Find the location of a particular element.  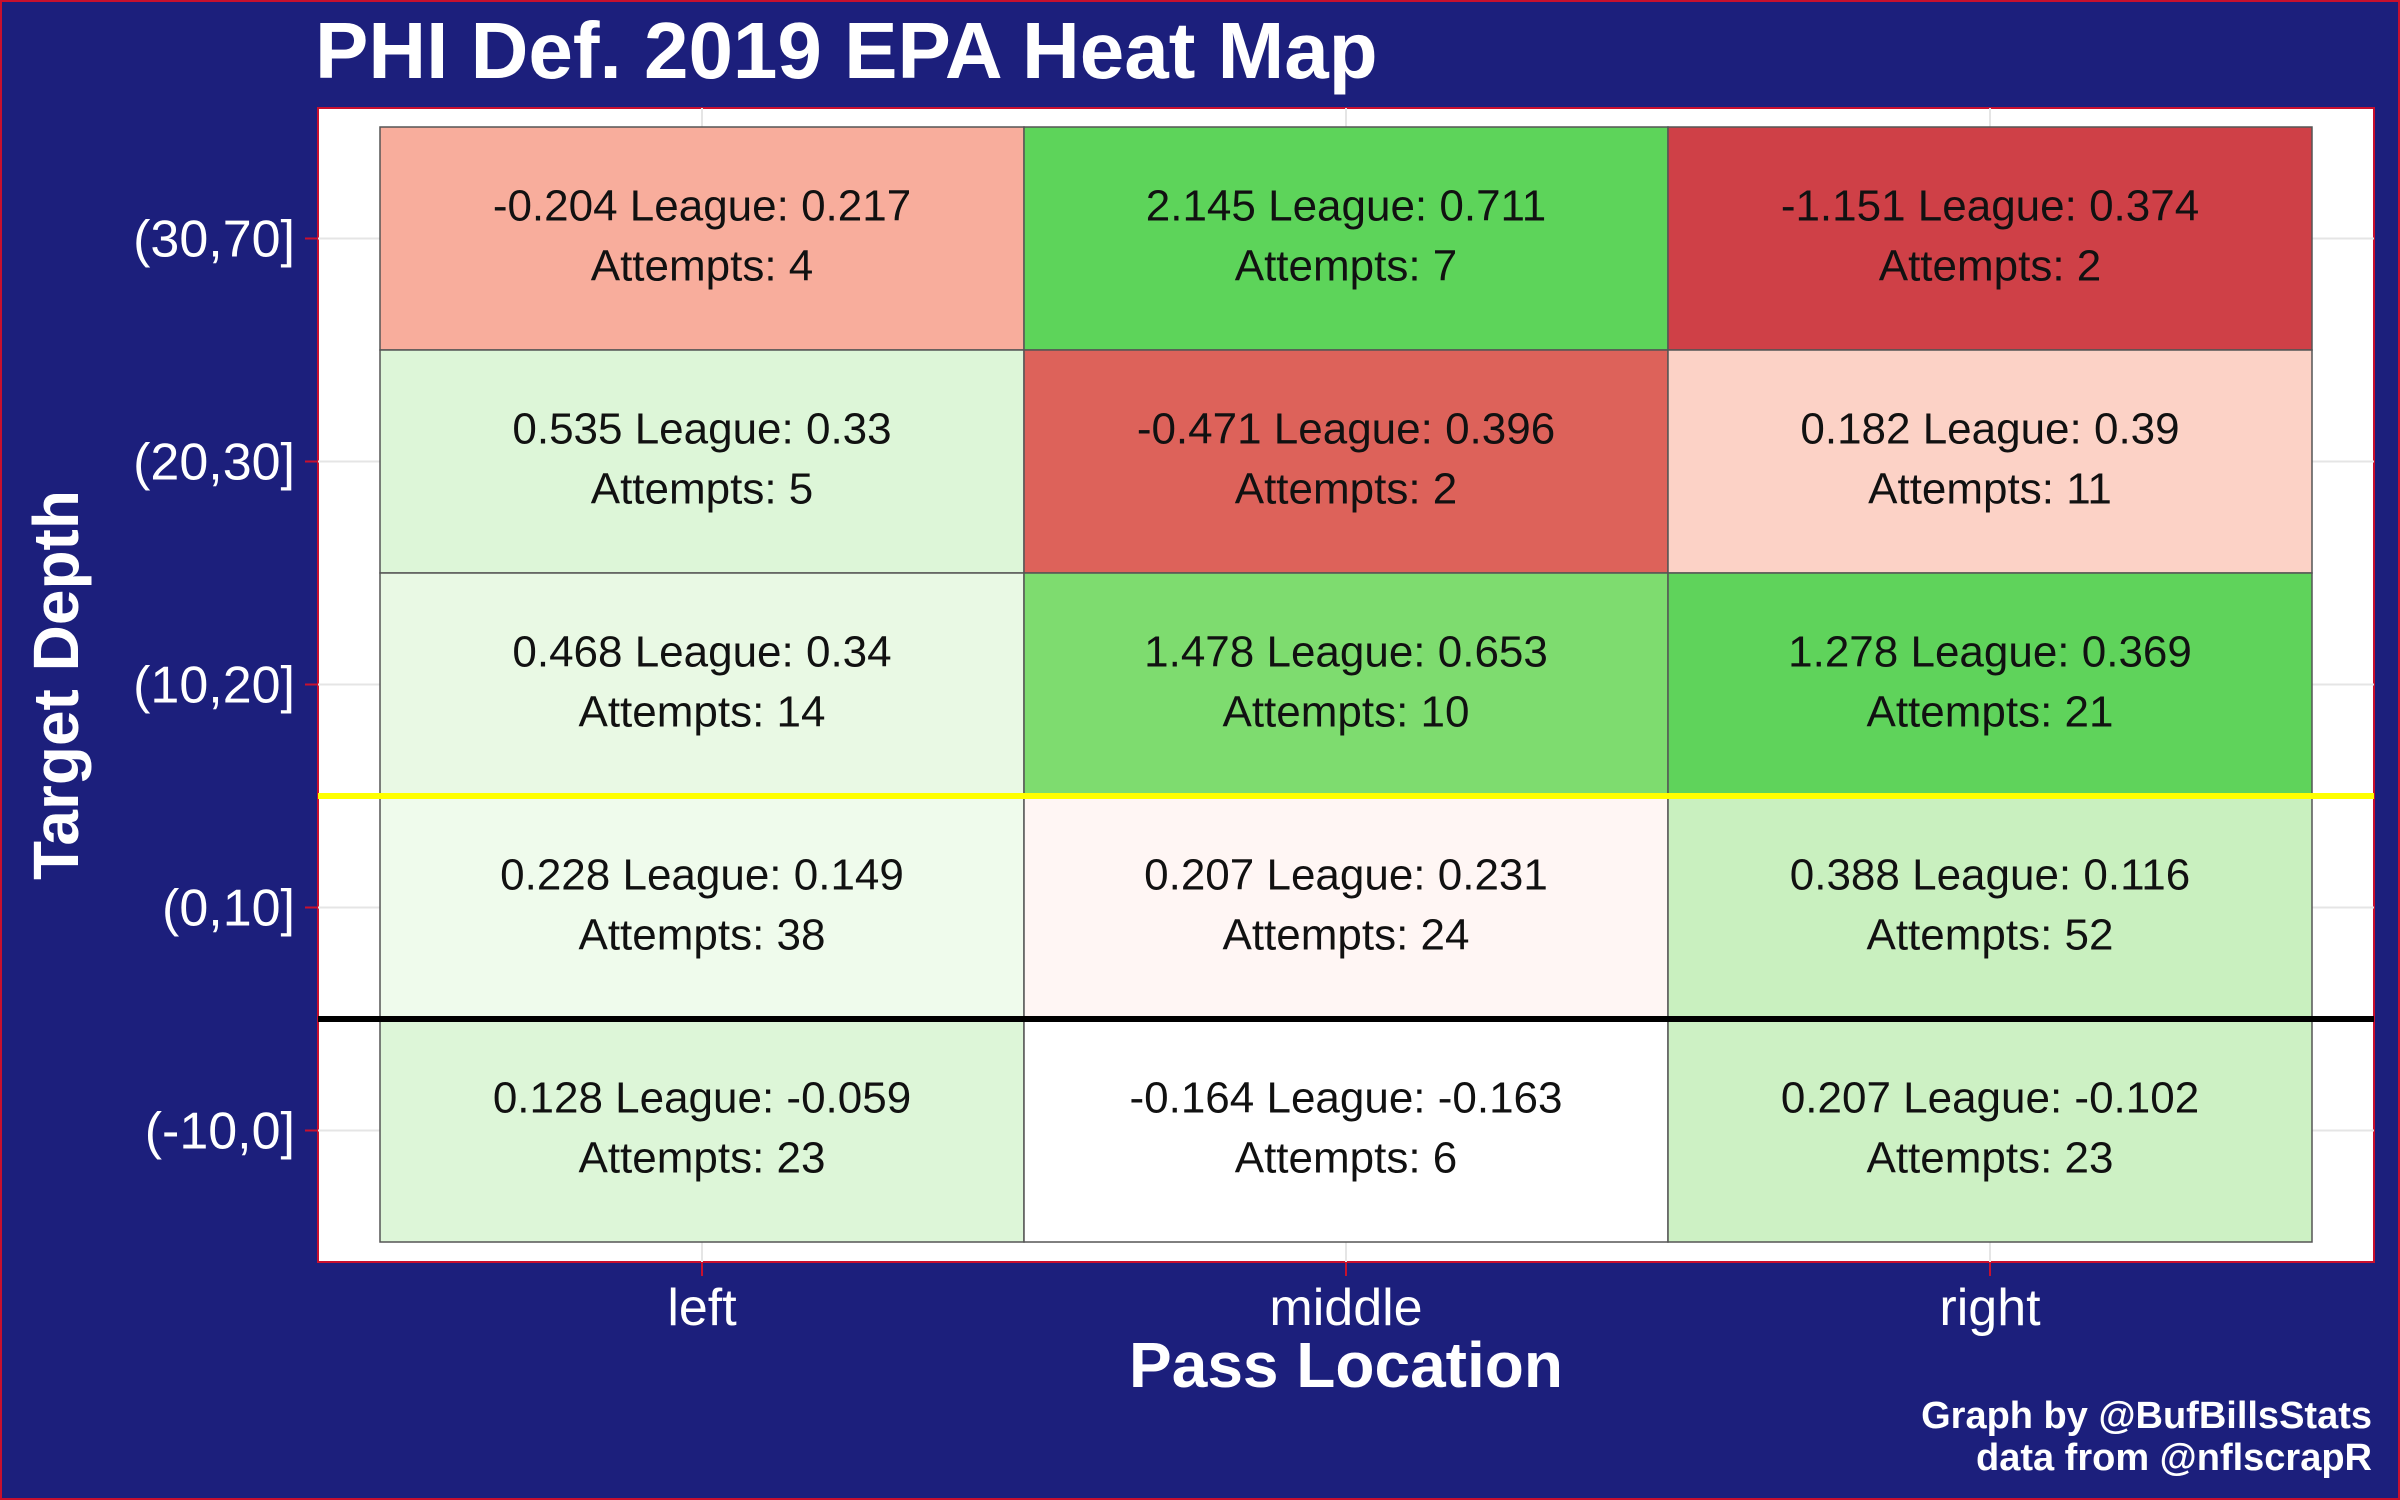

cell-attempts-label: Attempts: 5 is located at coordinates (702, 489).